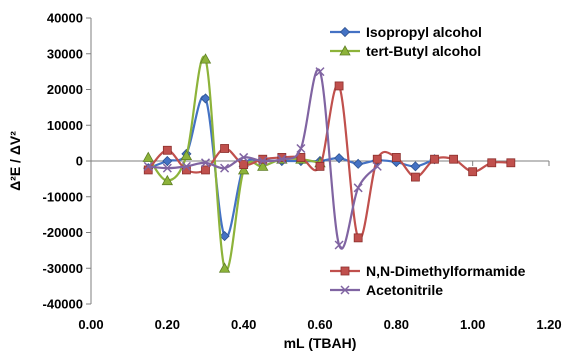 This screenshot has width=567, height=358. Describe the element at coordinates (406, 41) in the screenshot. I see `legend-top-right: Isopropyl alcohol tert-Butyl alcohol` at that location.